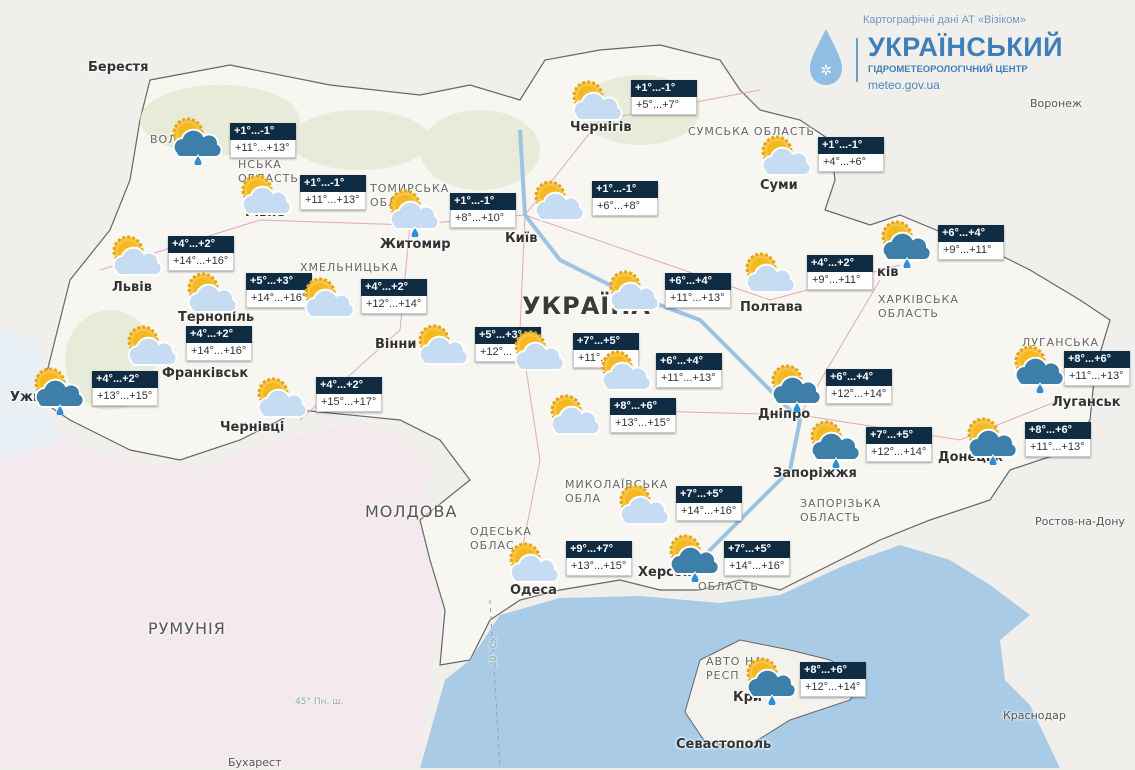  I want to click on water-drop-icon: ✲, so click(826, 57).